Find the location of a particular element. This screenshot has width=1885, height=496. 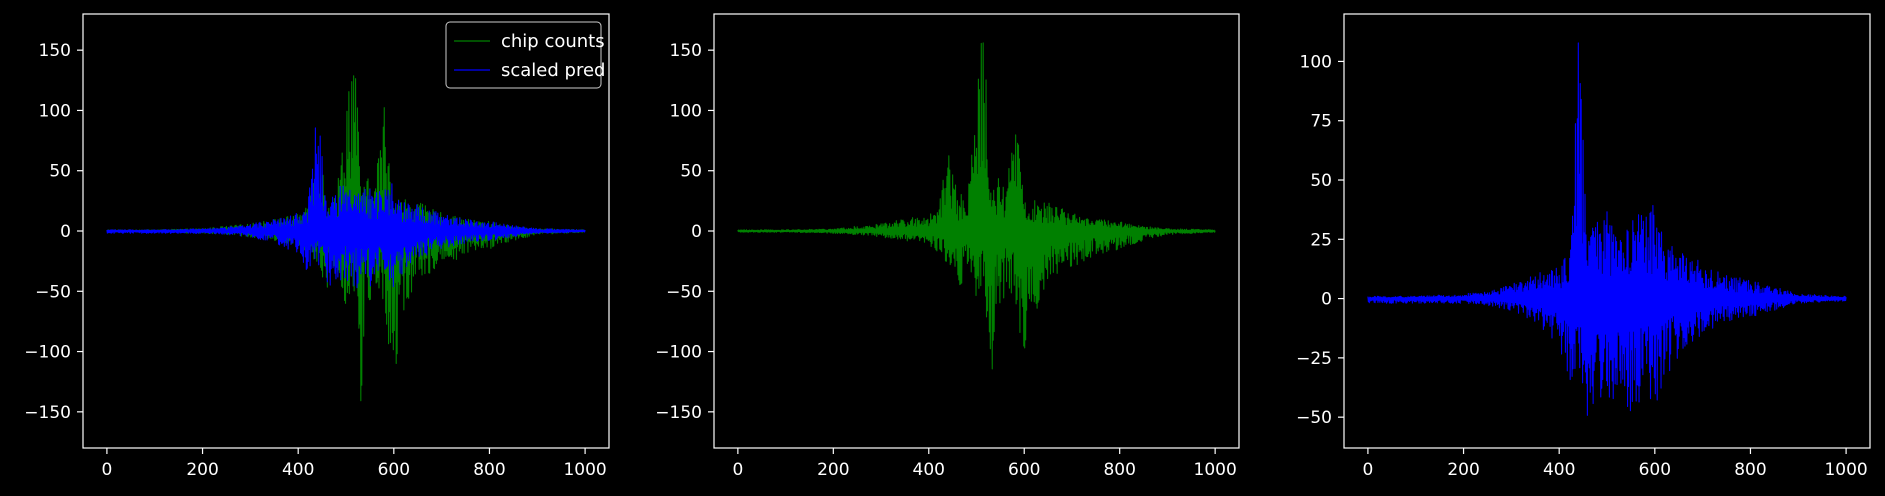

y-tick-label: −25 is located at coordinates (1314, 359).